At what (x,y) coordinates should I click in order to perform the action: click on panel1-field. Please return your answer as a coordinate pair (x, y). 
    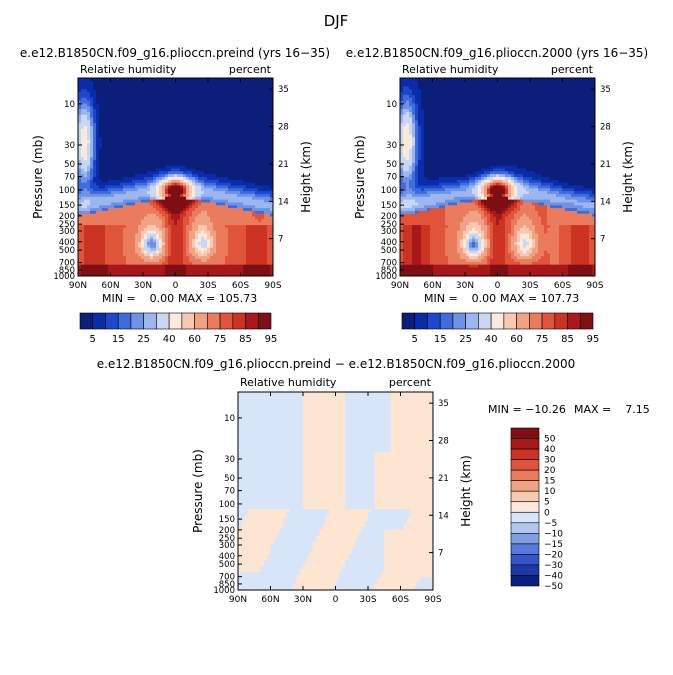
    Looking at the image, I should click on (175, 177).